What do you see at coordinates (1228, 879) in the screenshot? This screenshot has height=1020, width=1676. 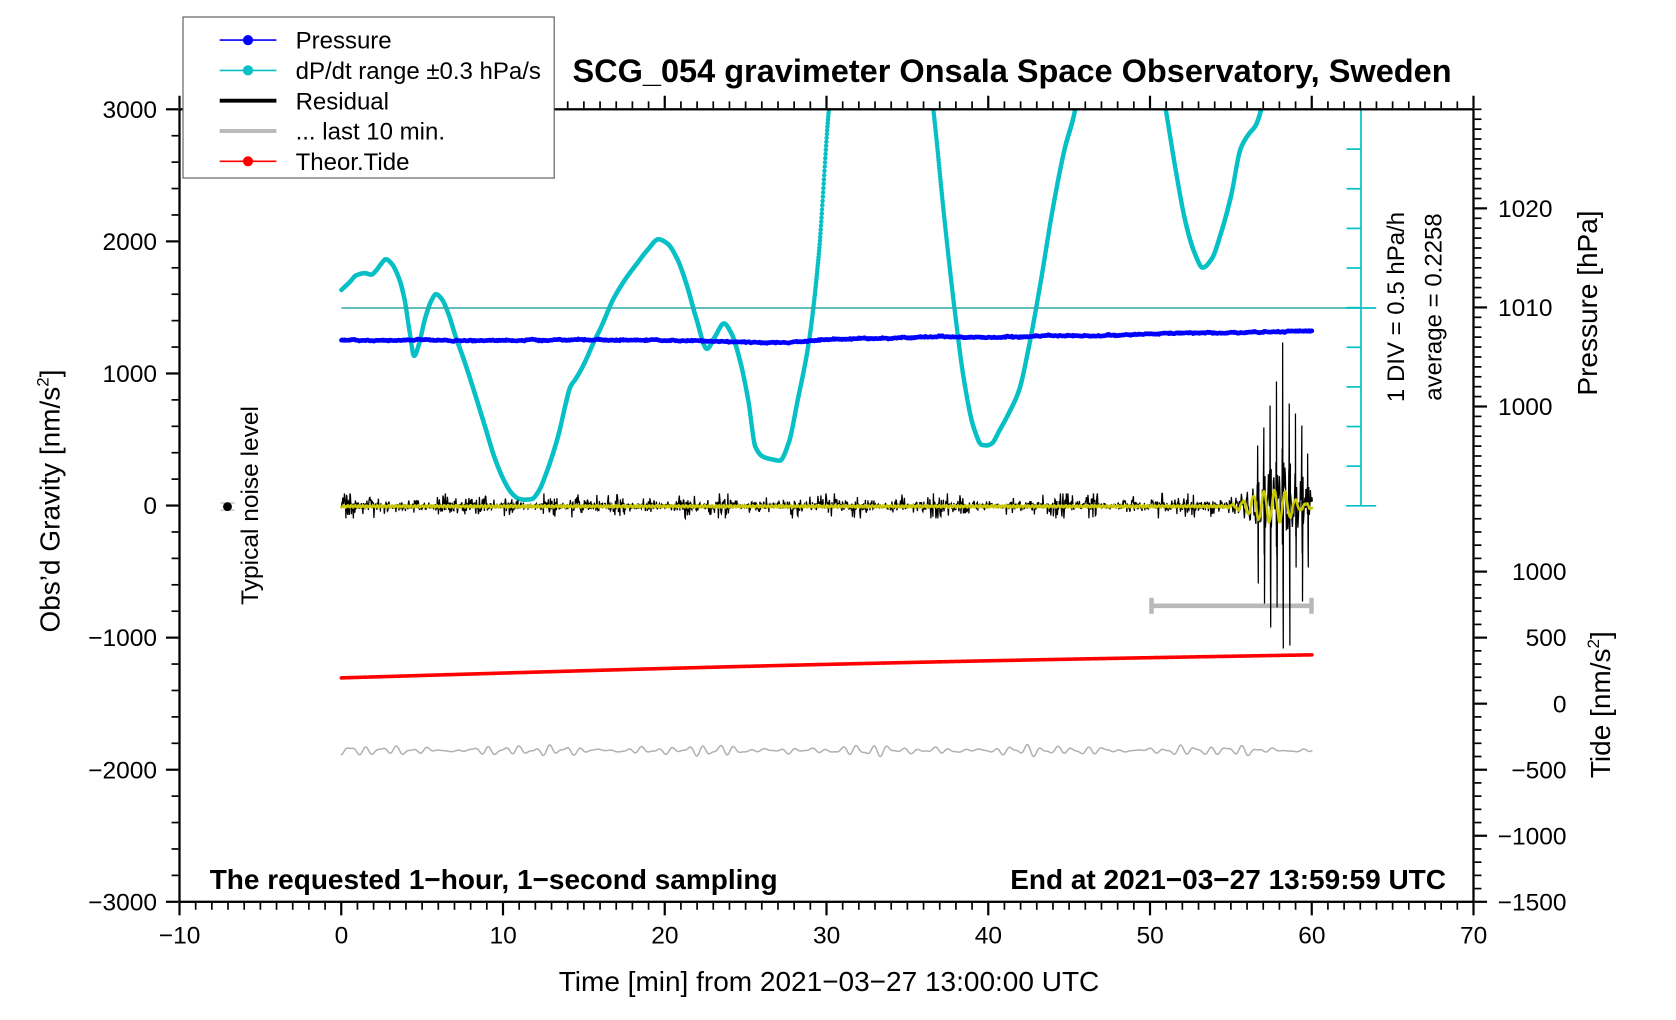 I see `svg-text: End at 2021−03−27 13:59:59 UTC` at bounding box center [1228, 879].